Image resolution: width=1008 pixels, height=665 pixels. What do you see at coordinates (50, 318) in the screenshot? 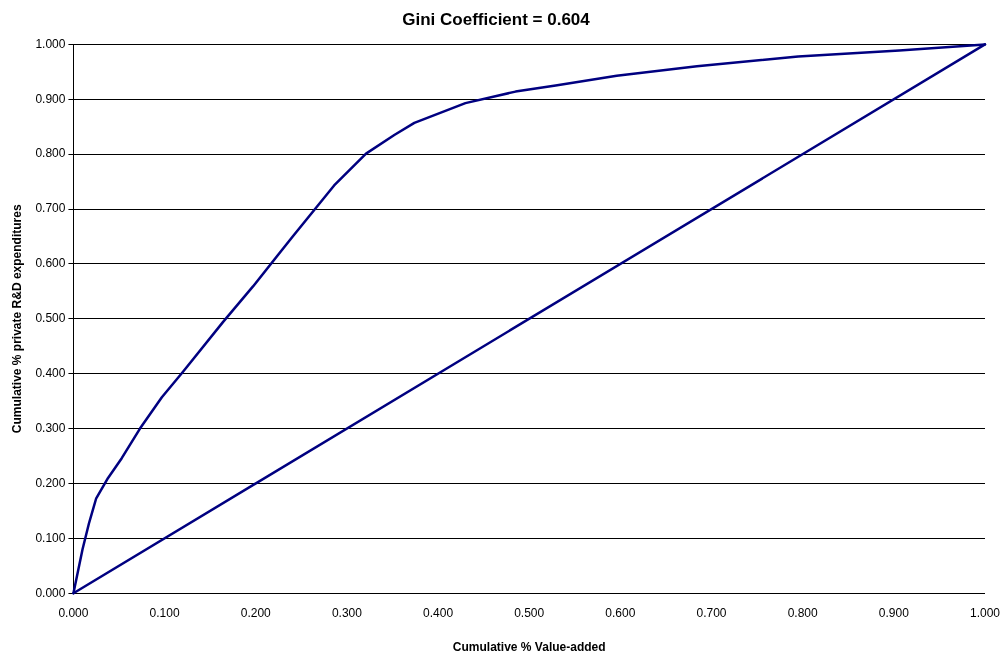
I see `y-tick-label: 0.500` at bounding box center [50, 318].